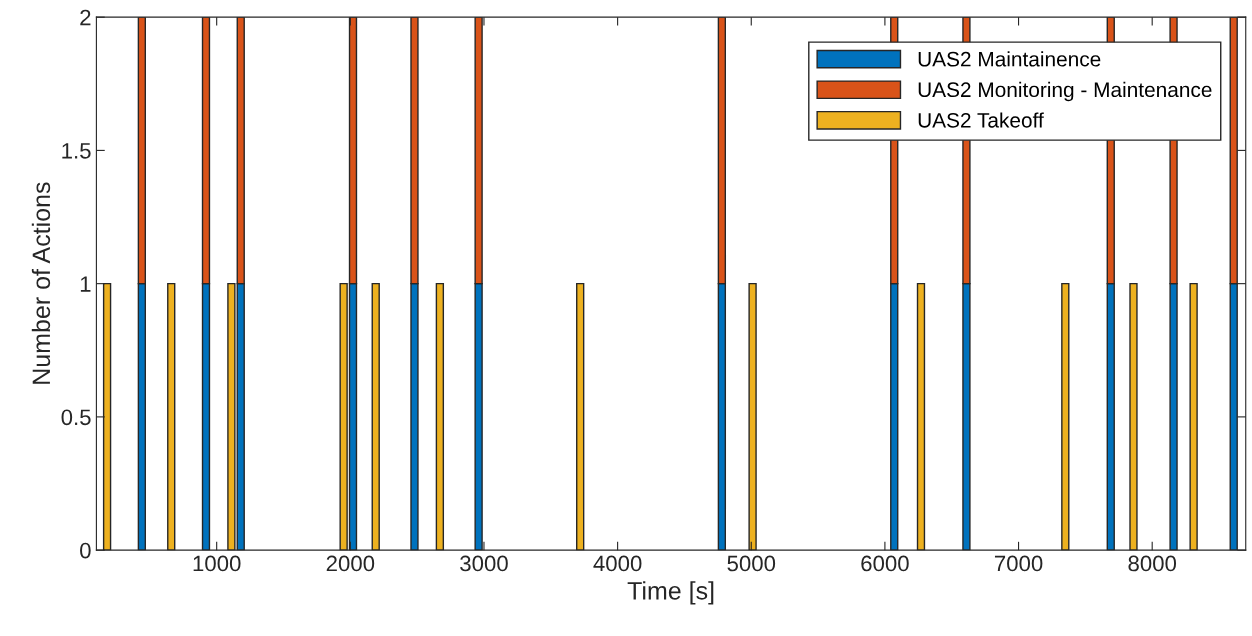 The height and width of the screenshot is (636, 1252). Describe the element at coordinates (484, 563) in the screenshot. I see `x-tick-label: 3000` at that location.